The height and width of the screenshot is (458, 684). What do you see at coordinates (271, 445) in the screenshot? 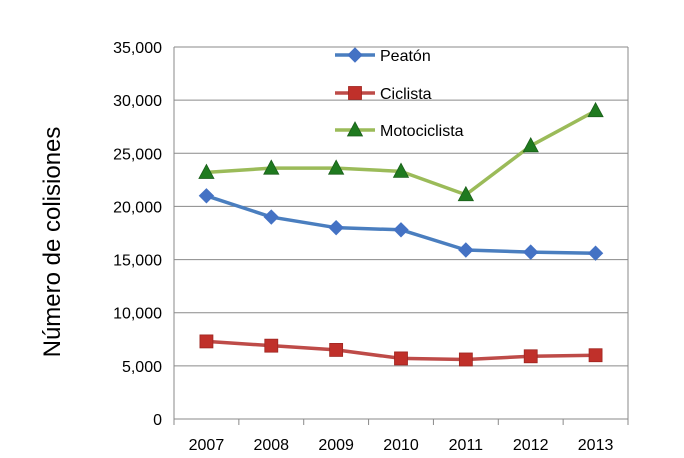
I see `x-tick-label: 2008` at bounding box center [271, 445].